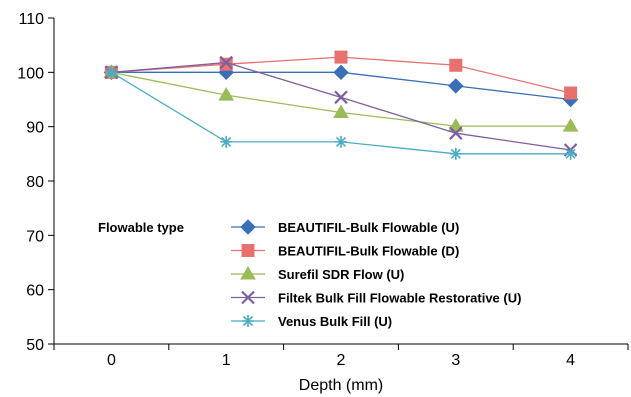 Image resolution: width=631 pixels, height=397 pixels. What do you see at coordinates (35, 236) in the screenshot?
I see `y-tick-label: 70` at bounding box center [35, 236].